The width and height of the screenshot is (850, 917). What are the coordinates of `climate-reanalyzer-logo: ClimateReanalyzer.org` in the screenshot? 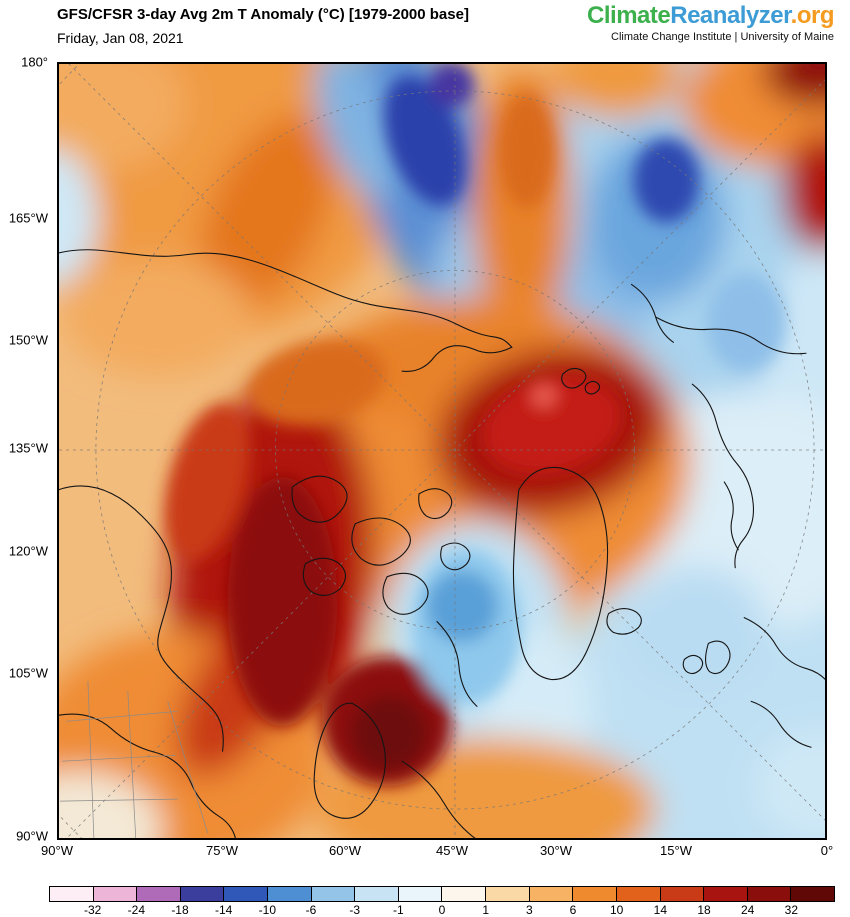 It's located at (710, 15).